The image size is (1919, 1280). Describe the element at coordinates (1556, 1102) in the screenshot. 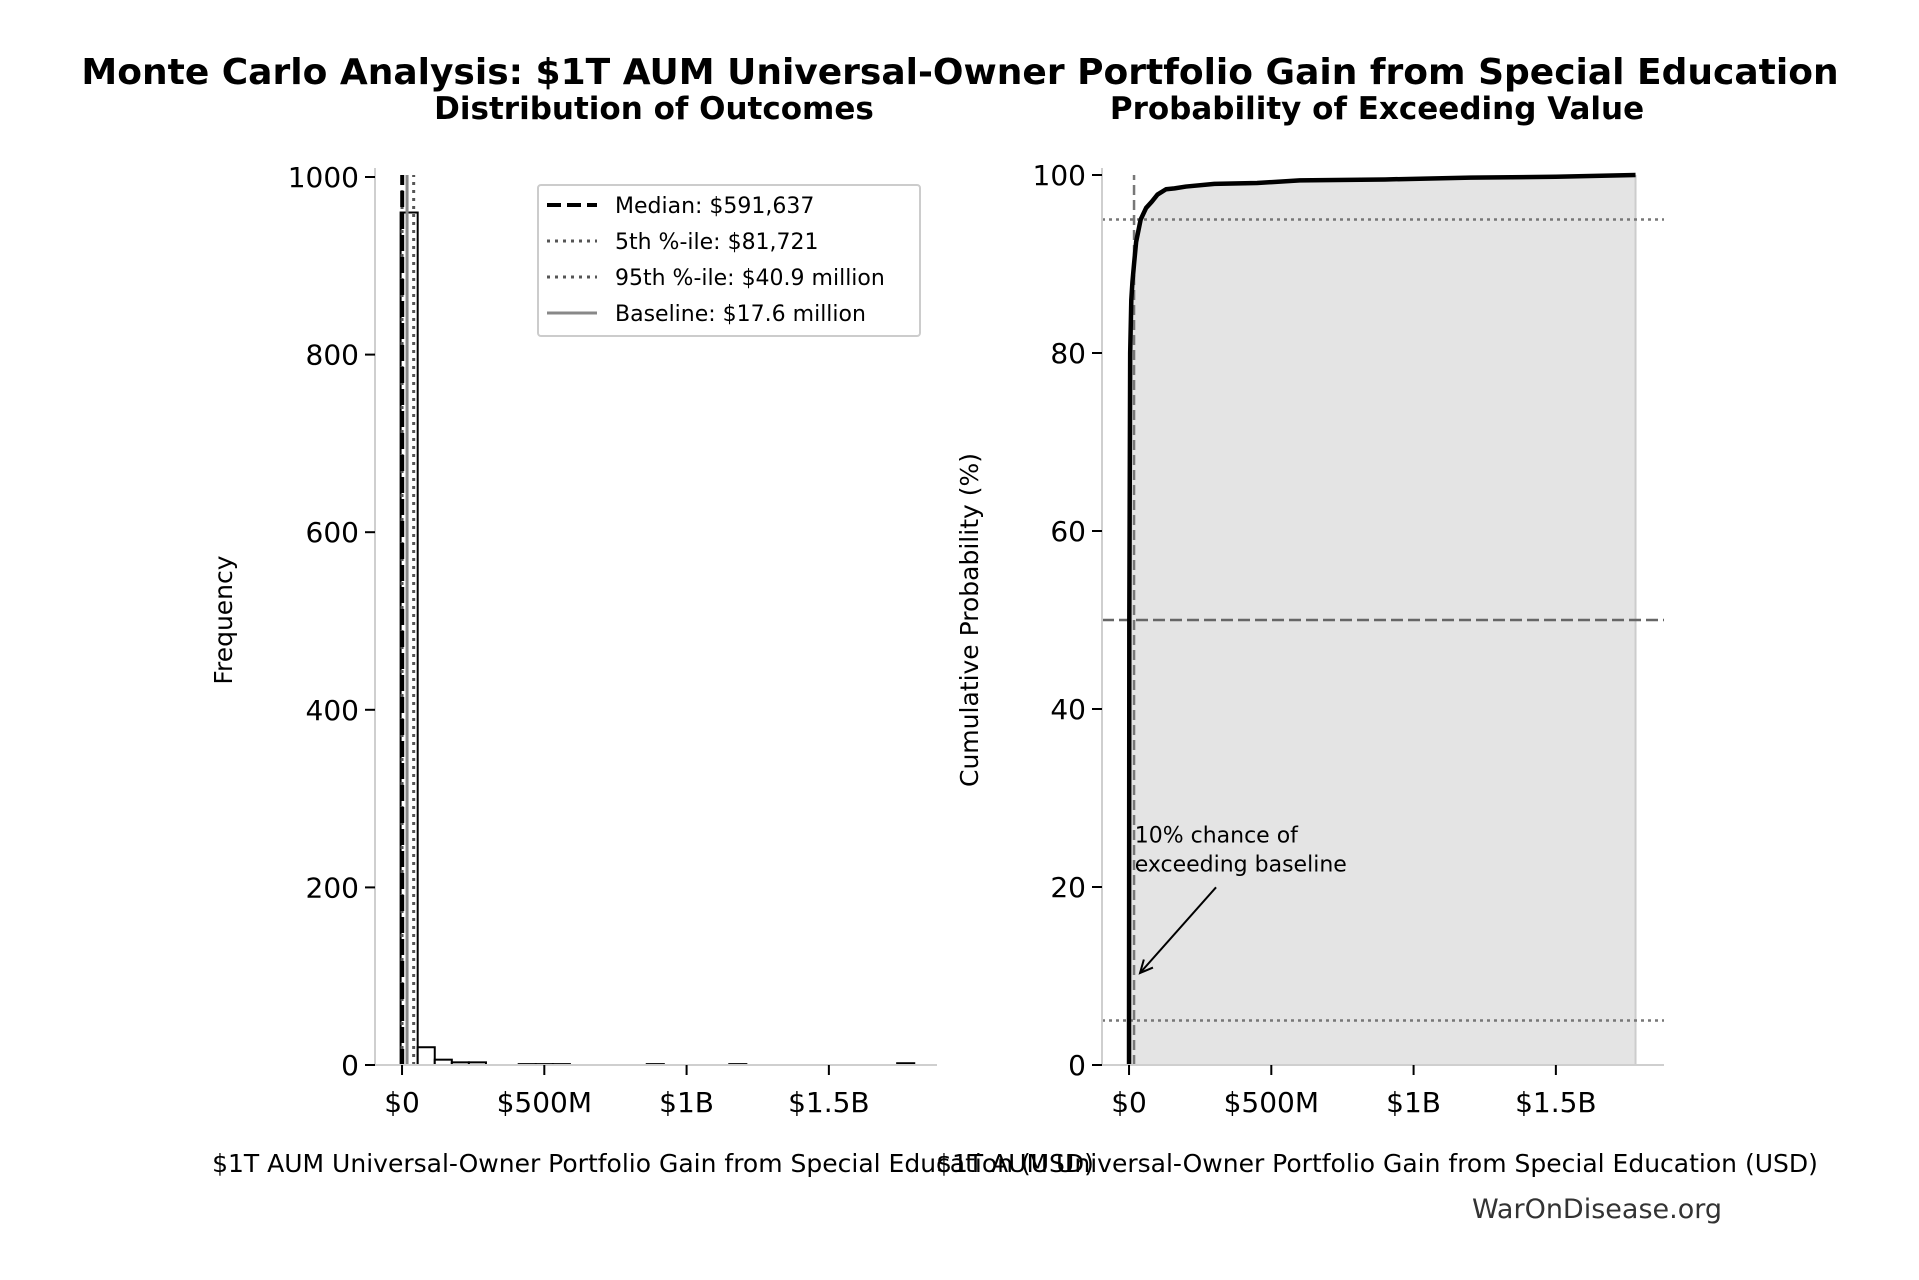

I see `exceedance-x-tick-label: $1.5B` at that location.